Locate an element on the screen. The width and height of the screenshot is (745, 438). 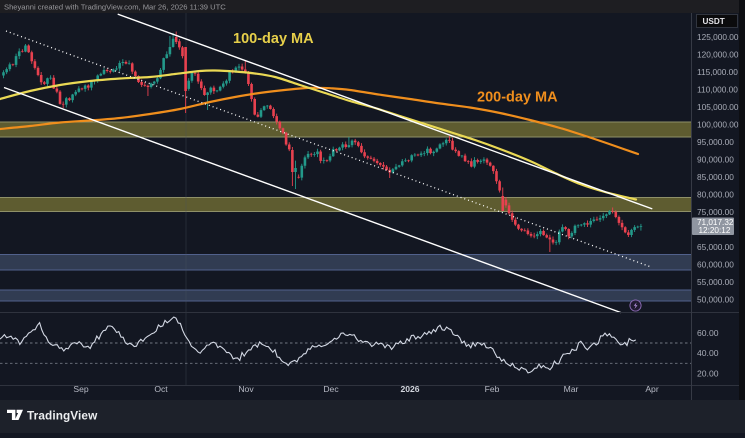
svg-text: 200-day MA is located at coordinates (517, 98).